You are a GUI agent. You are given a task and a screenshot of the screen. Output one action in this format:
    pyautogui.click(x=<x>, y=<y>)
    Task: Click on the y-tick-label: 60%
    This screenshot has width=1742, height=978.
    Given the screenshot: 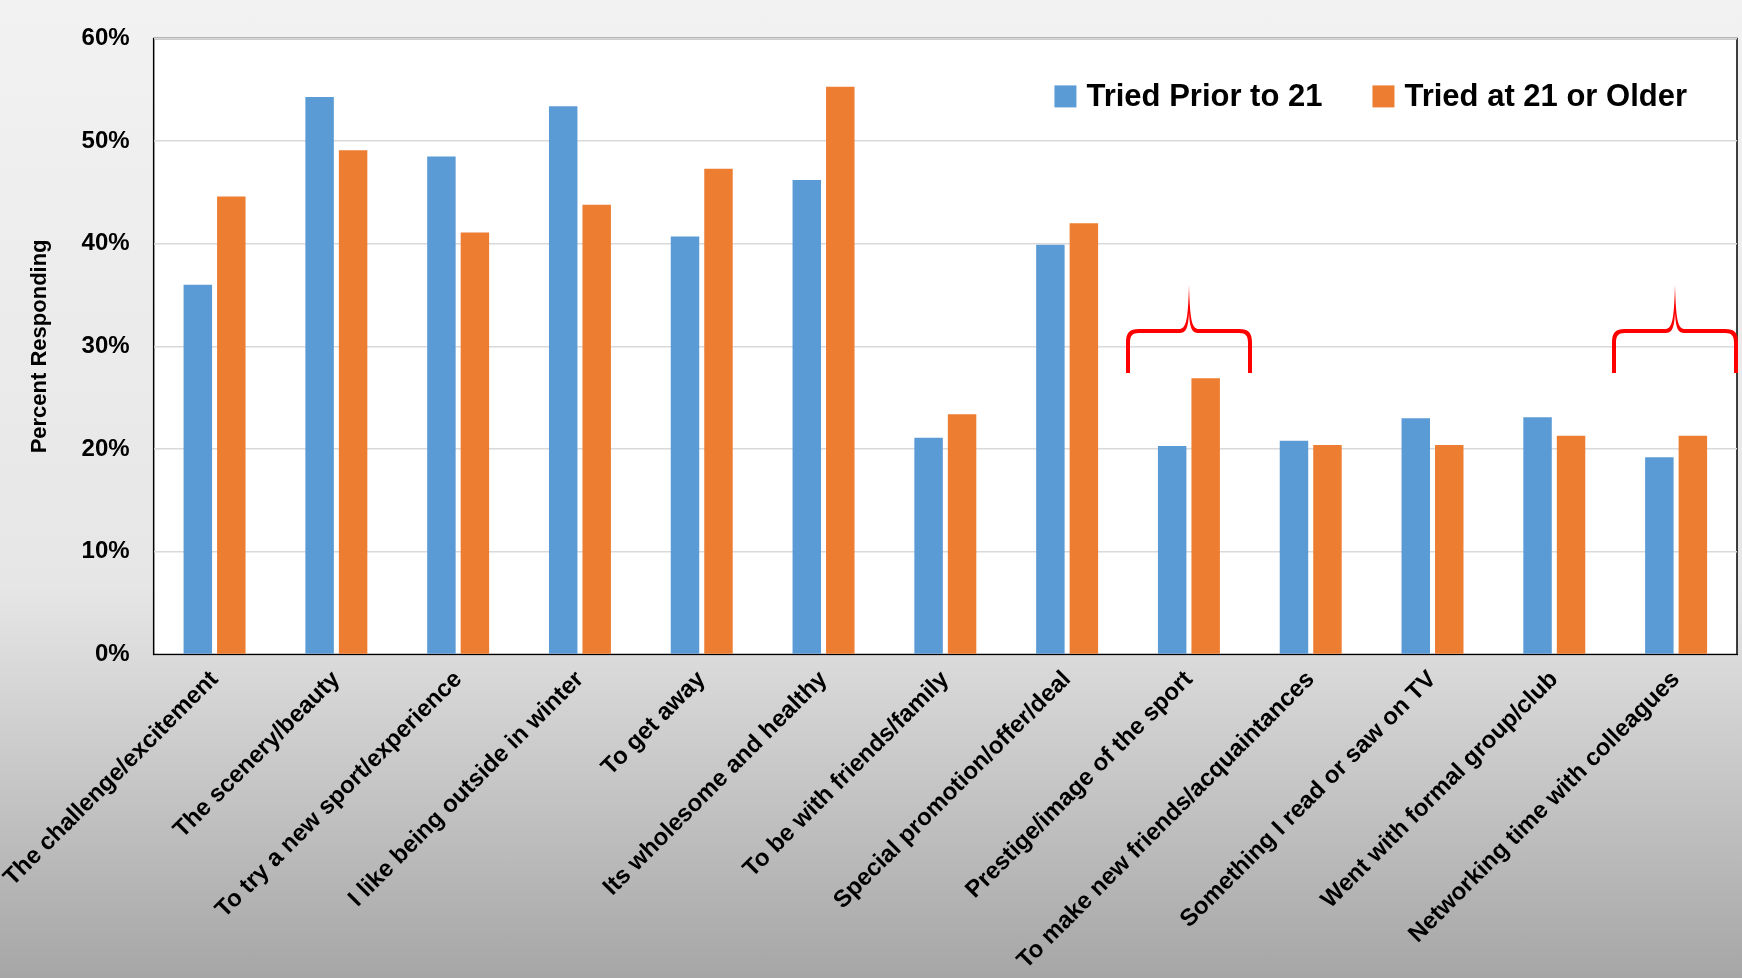 What is the action you would take?
    pyautogui.click(x=105, y=37)
    